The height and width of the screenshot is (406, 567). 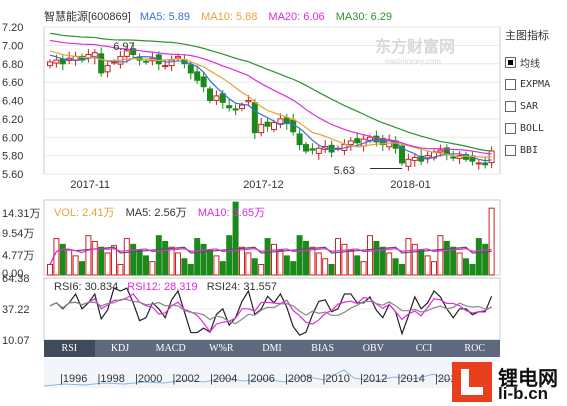 I want to click on y-tick-label: 6.00, so click(x=12, y=138).